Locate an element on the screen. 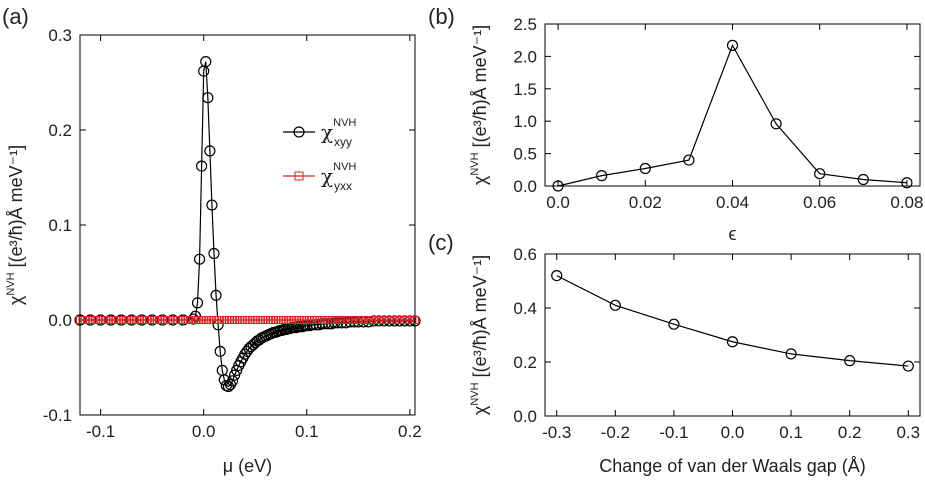 The width and height of the screenshot is (925, 482). y-tick-label: 2.0 is located at coordinates (525, 56).